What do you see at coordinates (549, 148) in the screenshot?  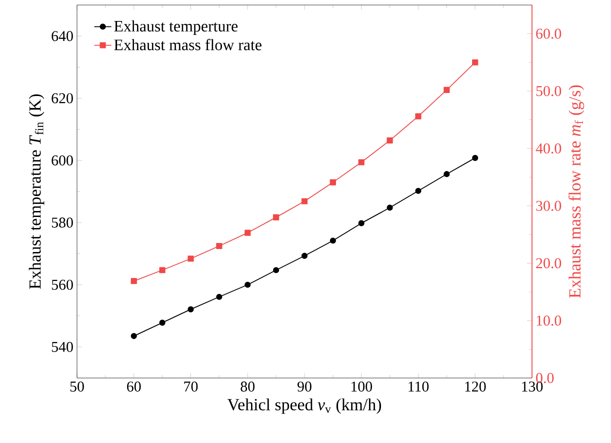 I see `y2-tick-label: 40.0` at bounding box center [549, 148].